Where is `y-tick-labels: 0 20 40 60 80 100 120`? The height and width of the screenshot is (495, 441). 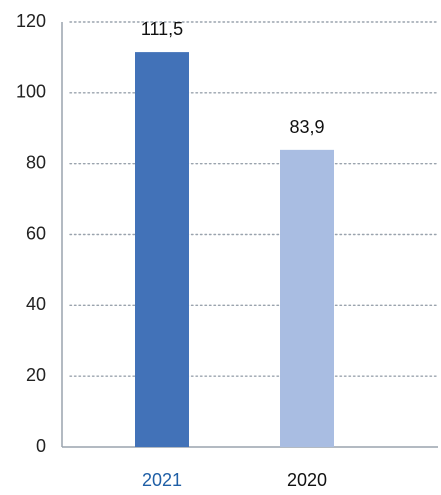
y-tick-labels: 0 20 40 60 80 100 120 is located at coordinates (31, 233).